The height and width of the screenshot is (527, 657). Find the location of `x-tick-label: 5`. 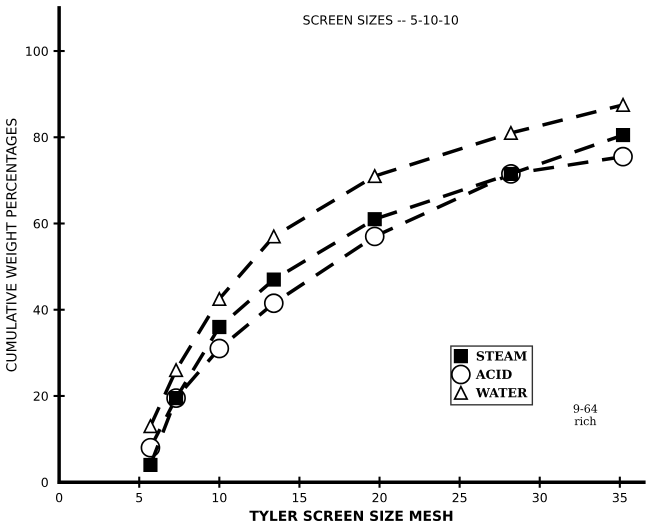

x-tick-label: 5 is located at coordinates (139, 497).